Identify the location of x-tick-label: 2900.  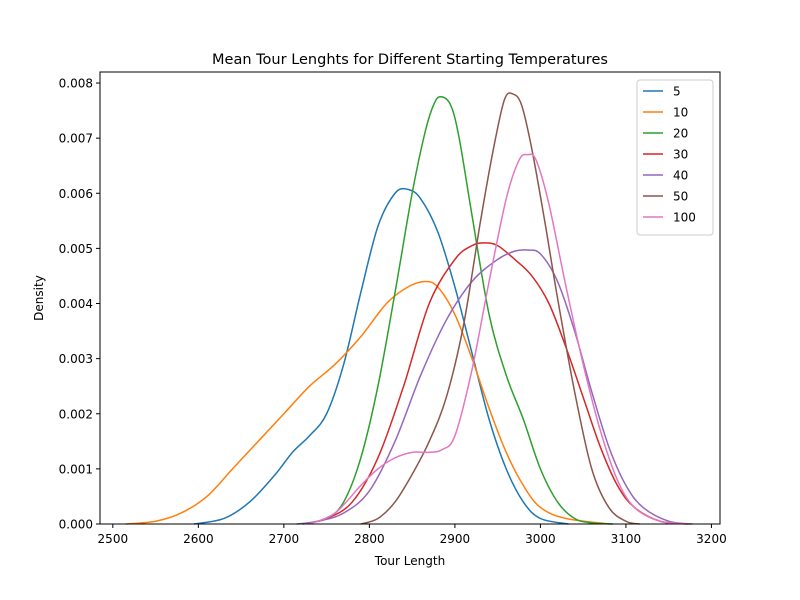
(455, 539).